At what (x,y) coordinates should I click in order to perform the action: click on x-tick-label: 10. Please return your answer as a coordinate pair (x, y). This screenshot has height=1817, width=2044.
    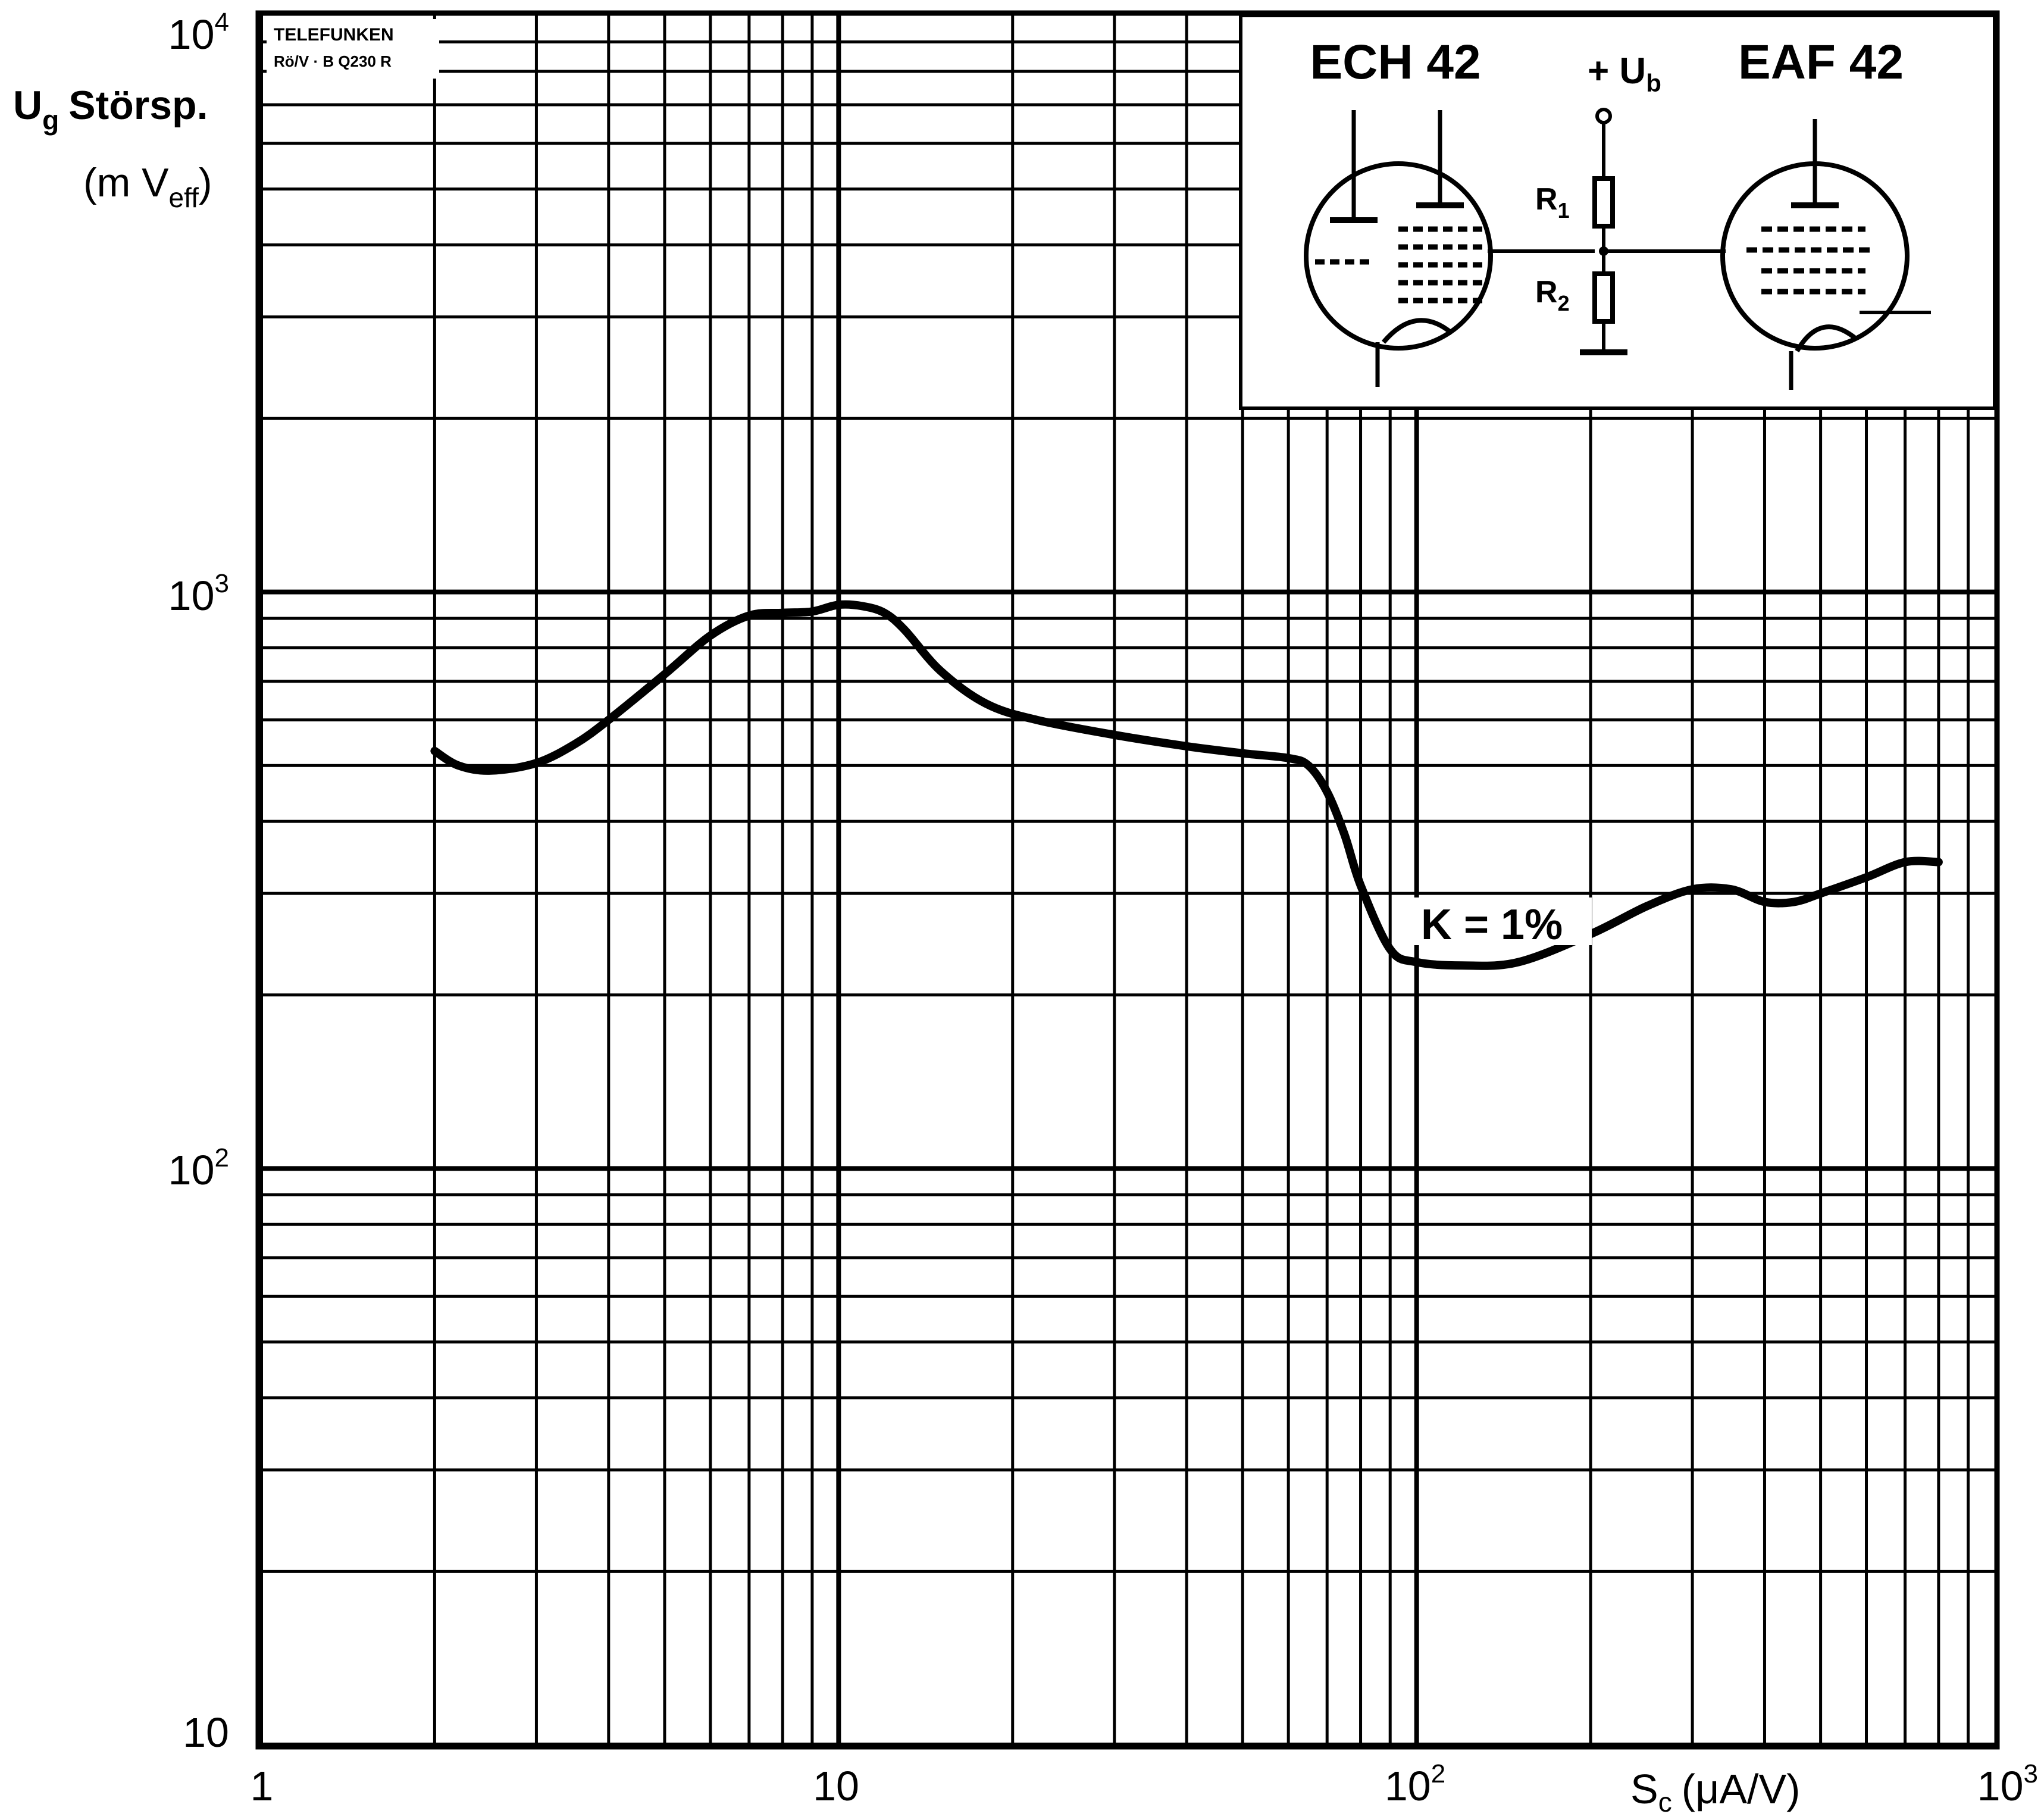
    Looking at the image, I should click on (836, 1786).